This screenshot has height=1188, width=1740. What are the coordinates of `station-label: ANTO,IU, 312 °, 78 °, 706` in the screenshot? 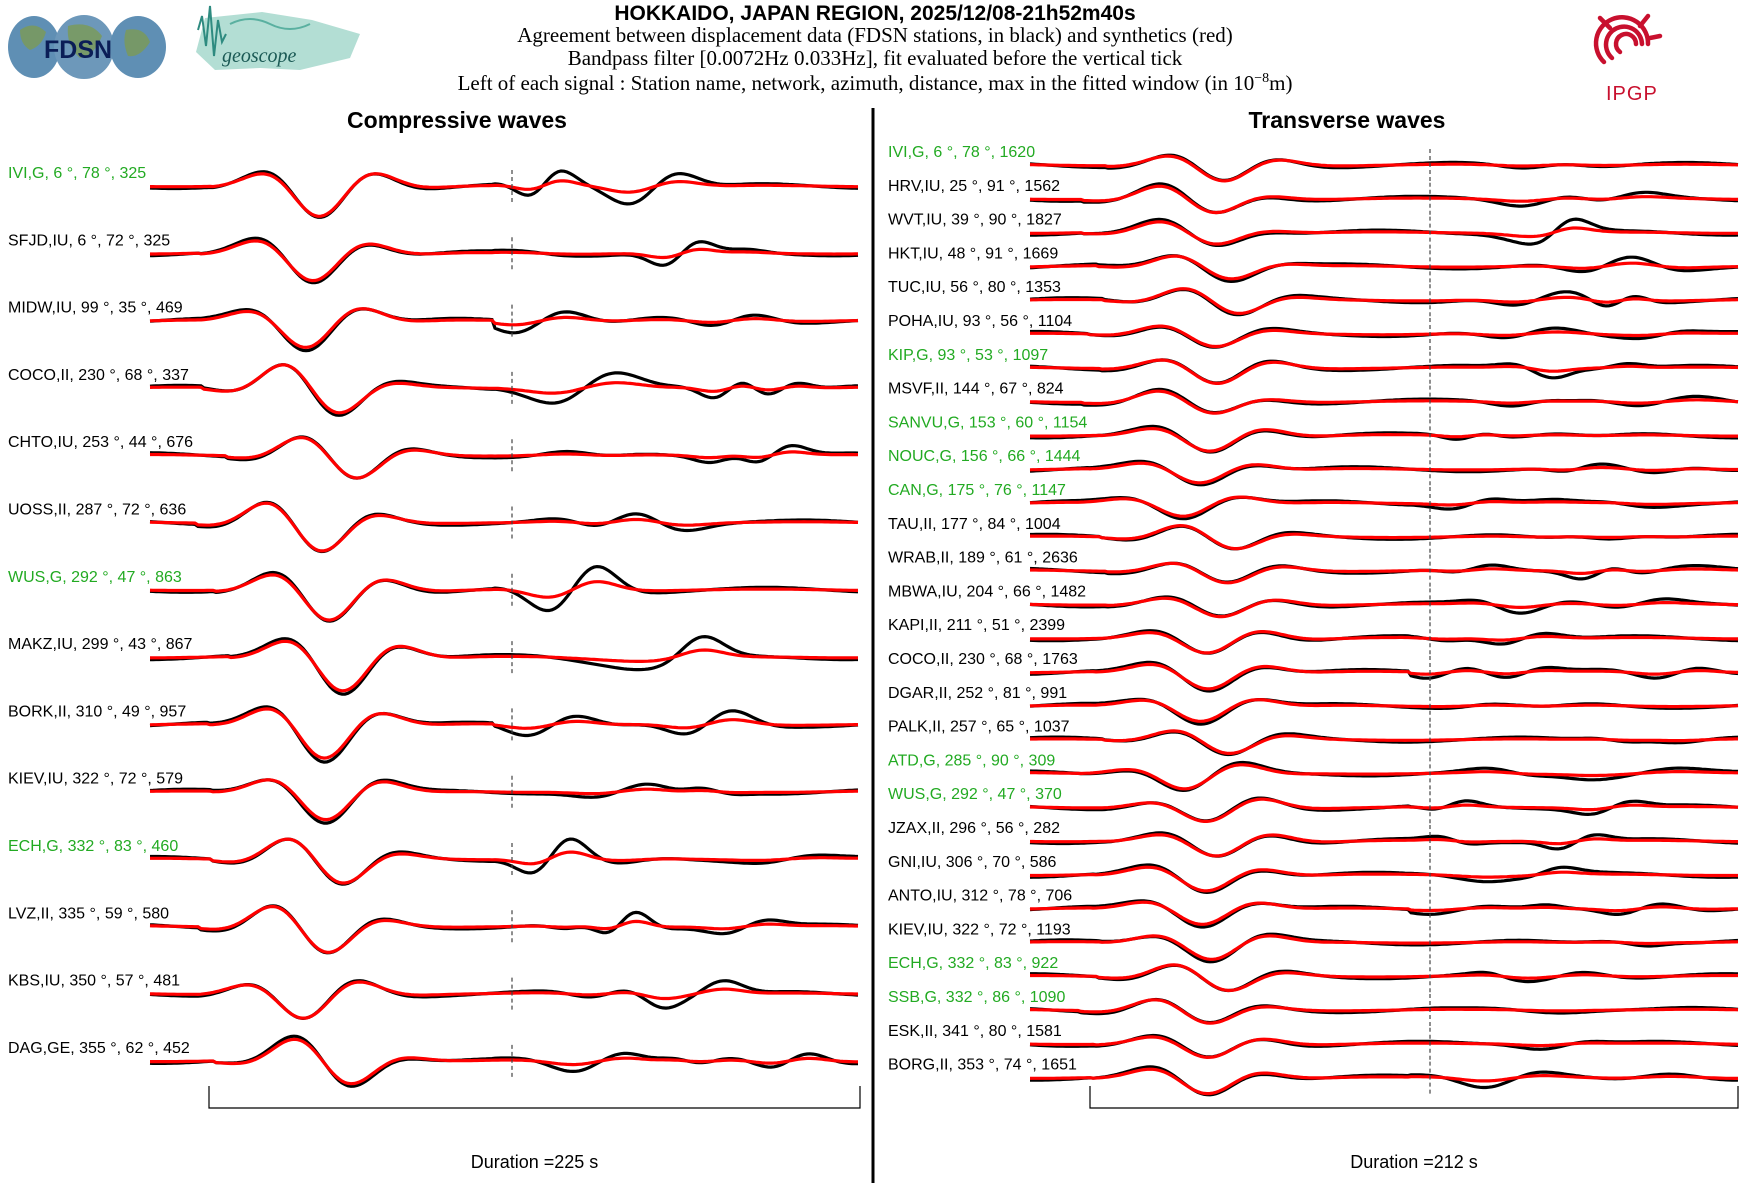 It's located at (980, 896).